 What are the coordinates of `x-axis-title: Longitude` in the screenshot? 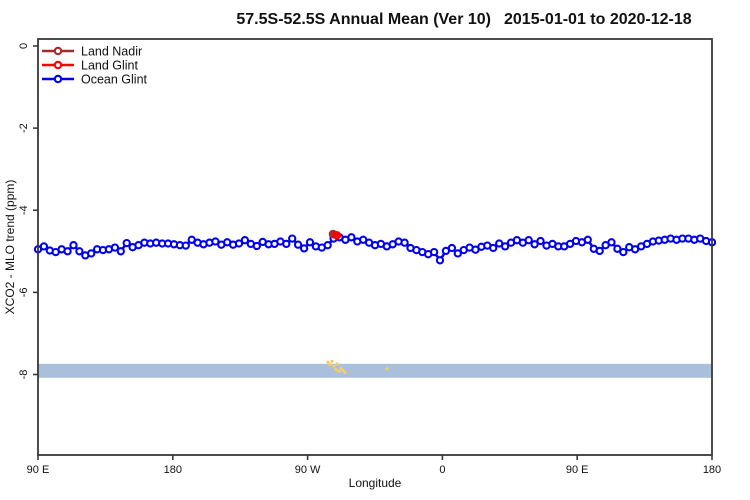 It's located at (375, 483).